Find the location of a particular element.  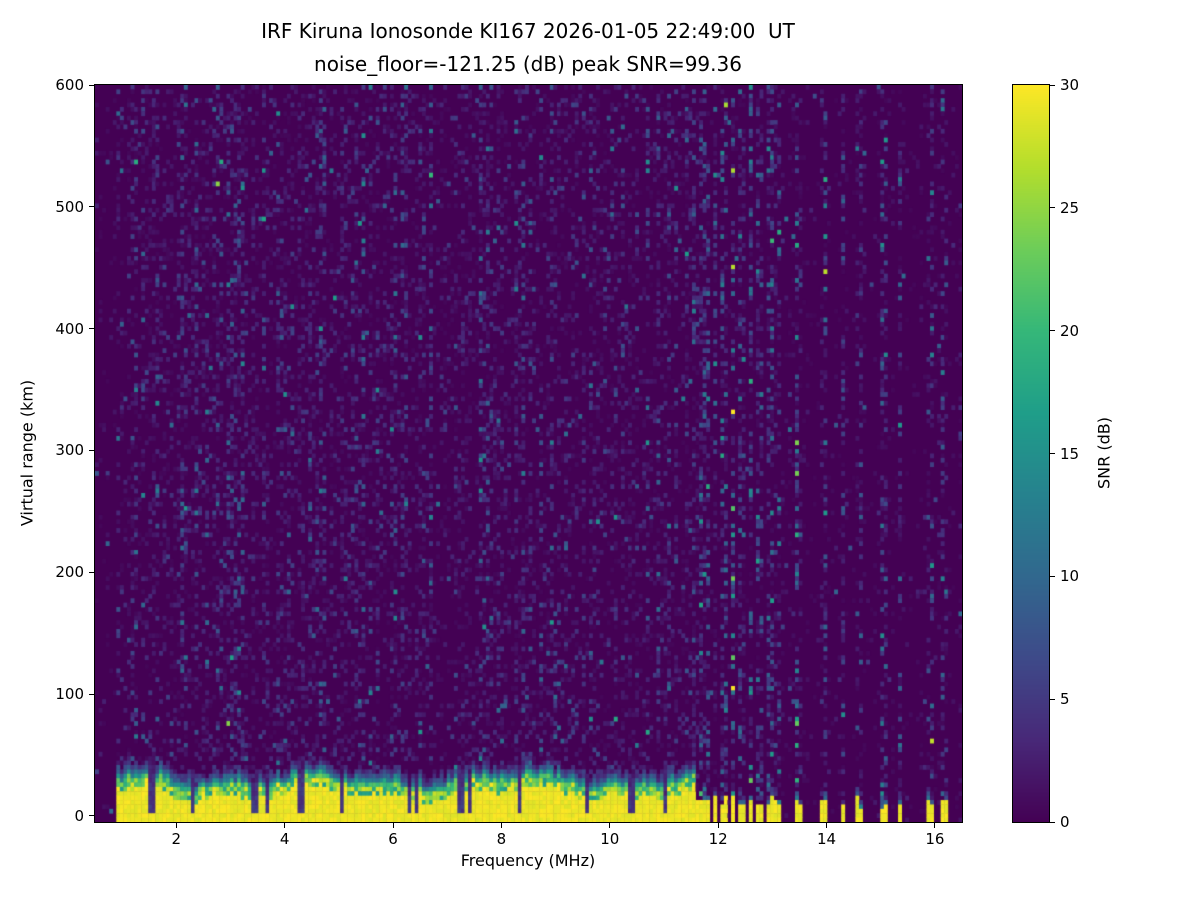

x-tick-label: 14 is located at coordinates (826, 839).